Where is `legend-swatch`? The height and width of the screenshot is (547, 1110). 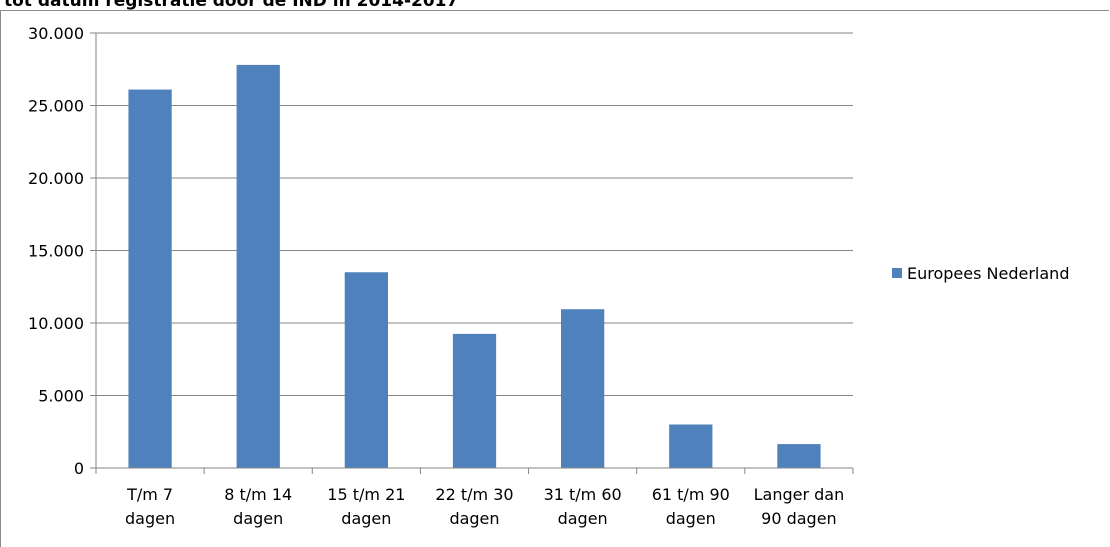 legend-swatch is located at coordinates (897, 273).